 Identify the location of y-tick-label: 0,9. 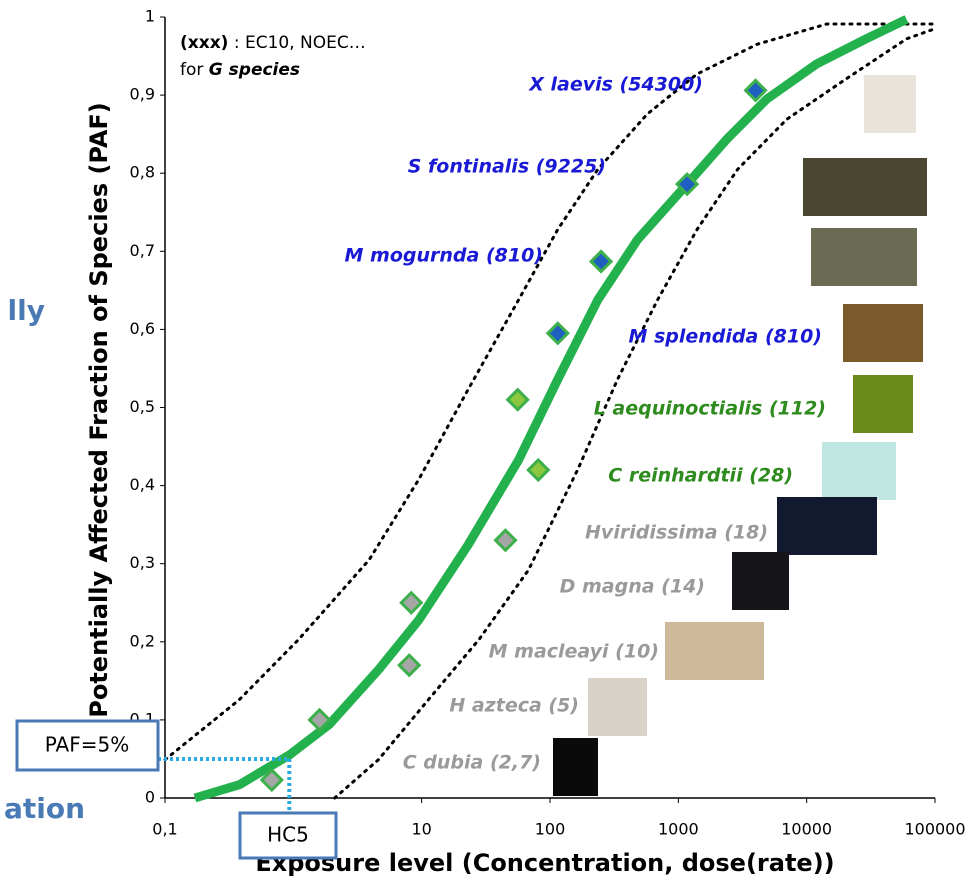
(142, 94).